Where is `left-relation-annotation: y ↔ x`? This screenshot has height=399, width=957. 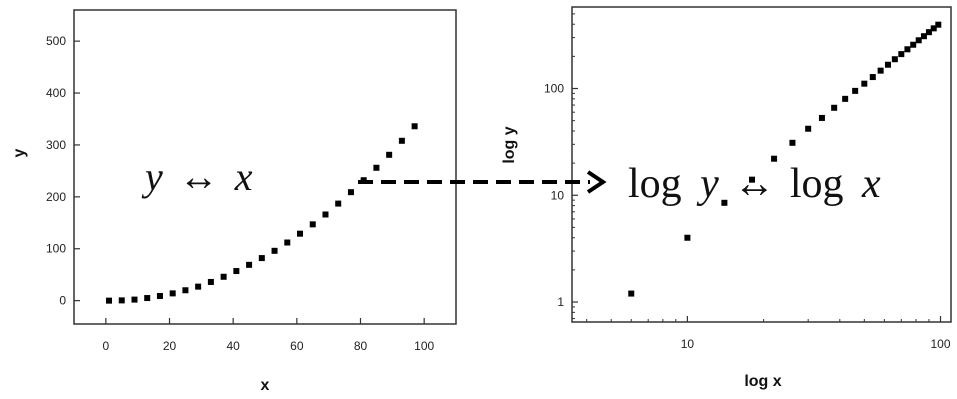 left-relation-annotation: y ↔ x is located at coordinates (197, 176).